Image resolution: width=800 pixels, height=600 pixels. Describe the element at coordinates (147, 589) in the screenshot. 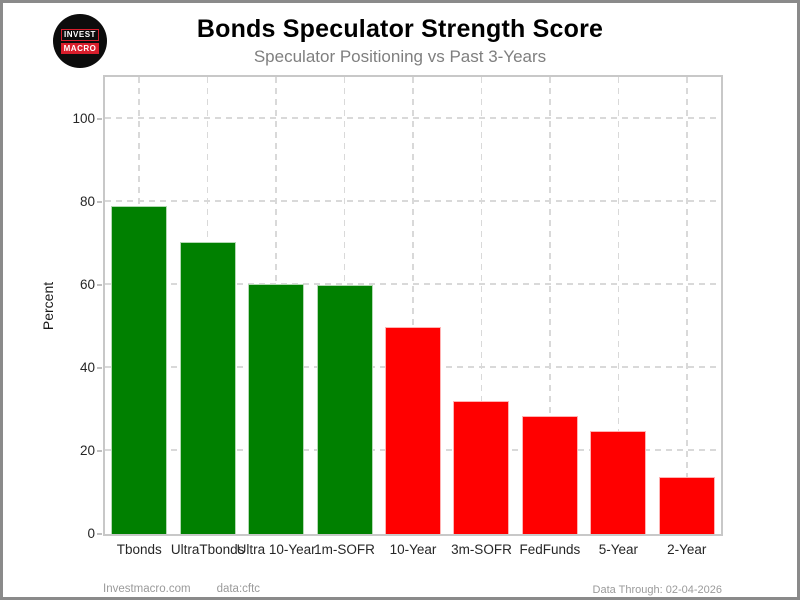

I see `footer-site: Investmacro.com` at that location.